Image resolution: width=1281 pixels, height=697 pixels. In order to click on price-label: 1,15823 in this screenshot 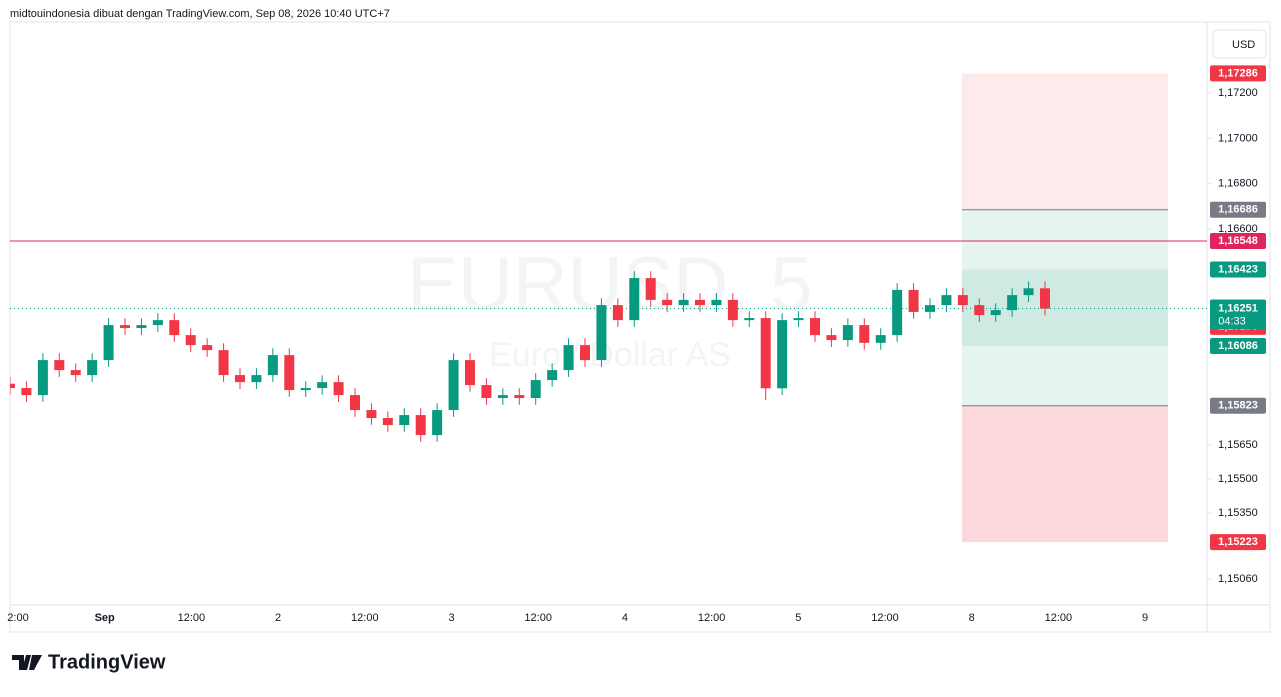, I will do `click(1238, 406)`.